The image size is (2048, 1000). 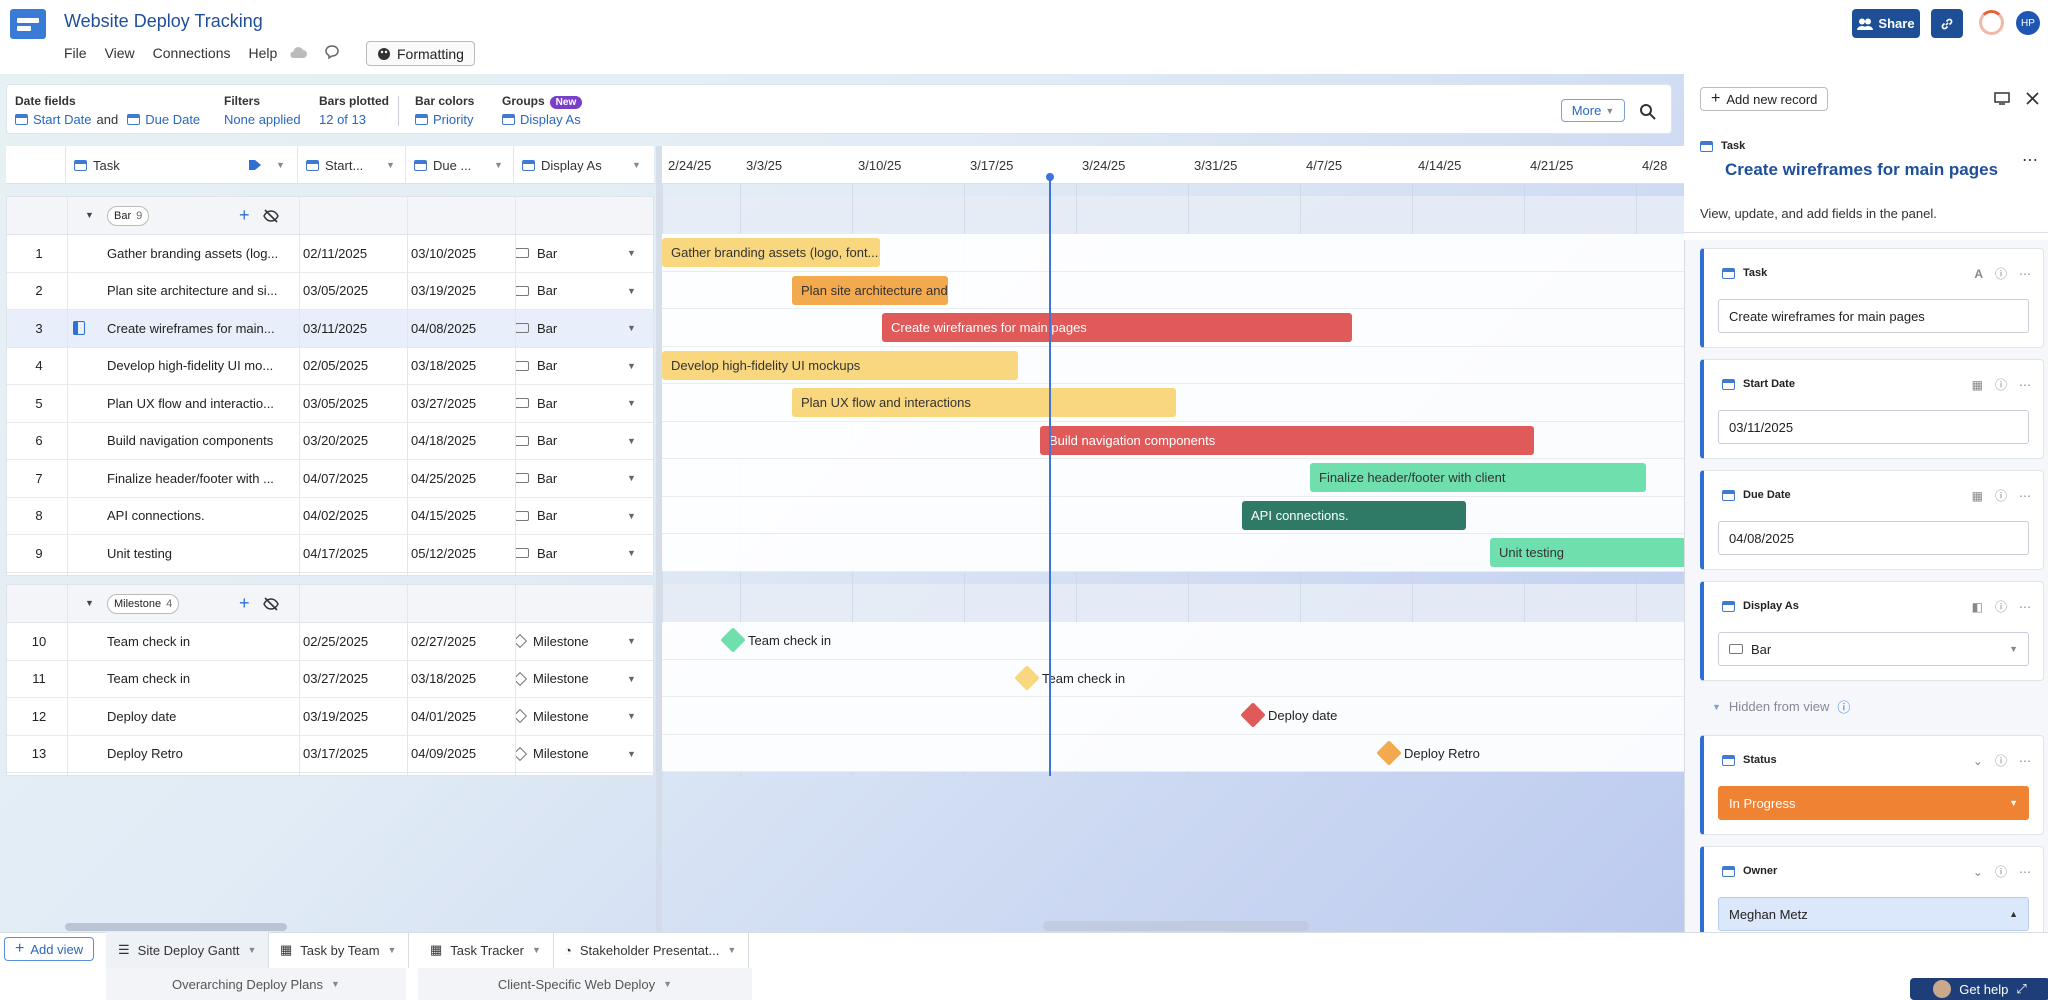 I want to click on gantt-bar: Unit testing, so click(x=1587, y=552).